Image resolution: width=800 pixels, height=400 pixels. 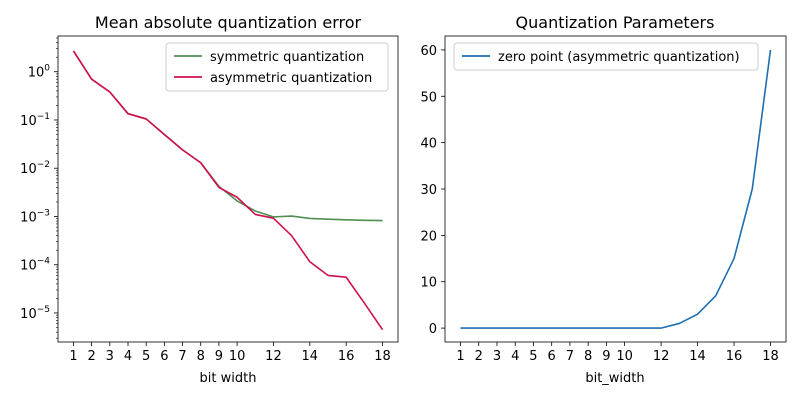 What do you see at coordinates (428, 144) in the screenshot?
I see `y-tick-label: 40` at bounding box center [428, 144].